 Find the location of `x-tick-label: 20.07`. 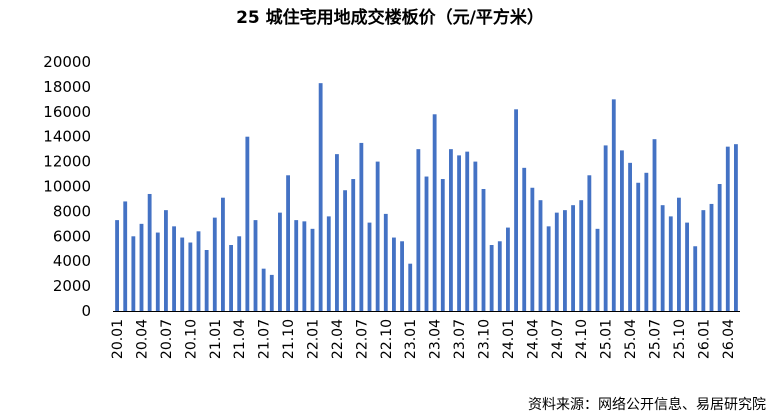

x-tick-label: 20.07 is located at coordinates (167, 339).